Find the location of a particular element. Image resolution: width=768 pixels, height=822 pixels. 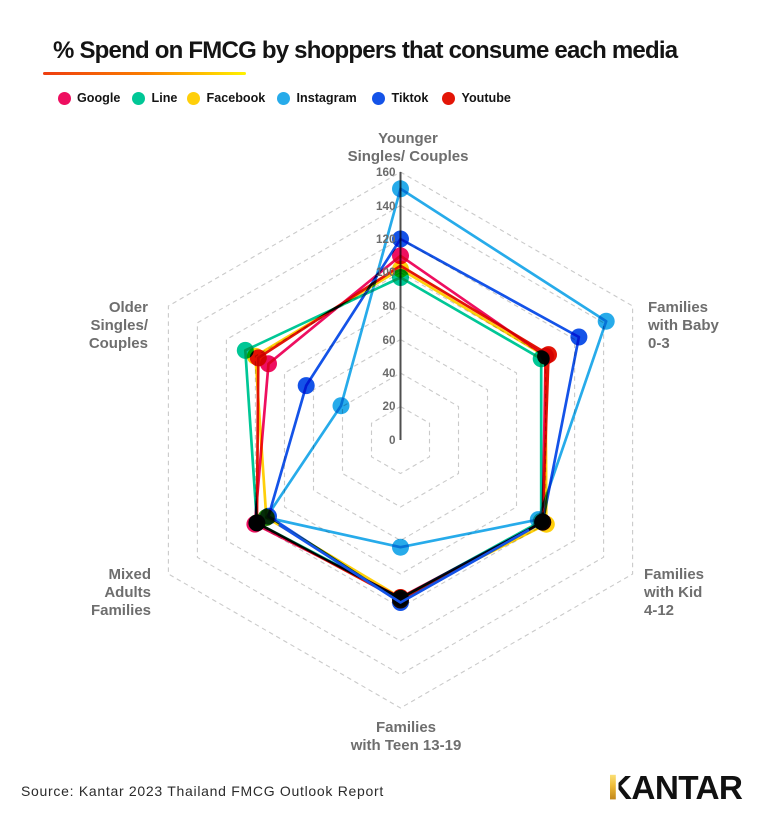

svg-text: 40 is located at coordinates (389, 373).